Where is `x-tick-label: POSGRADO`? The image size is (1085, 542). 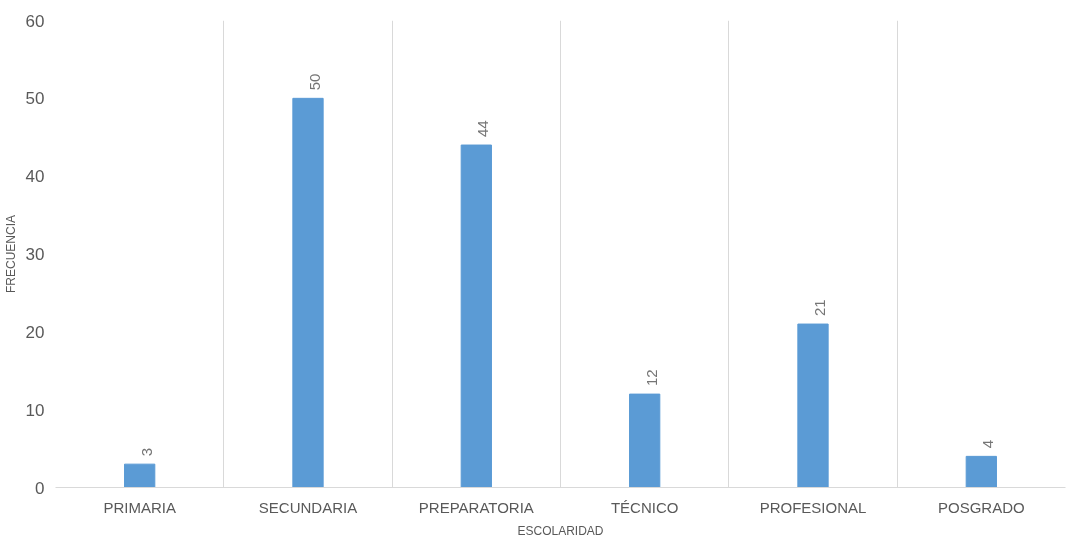
x-tick-label: POSGRADO is located at coordinates (981, 507).